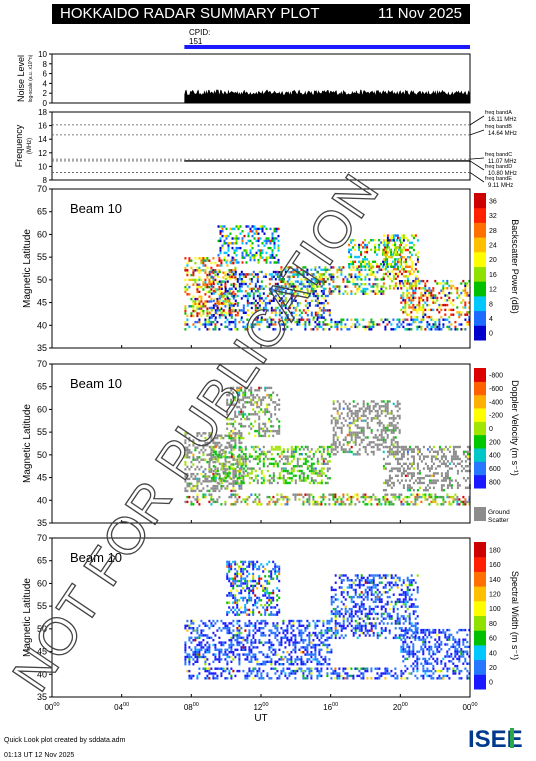  What do you see at coordinates (515, 266) in the screenshot?
I see `power-colorbar-title-group: Backscatter Power (dB)` at bounding box center [515, 266].